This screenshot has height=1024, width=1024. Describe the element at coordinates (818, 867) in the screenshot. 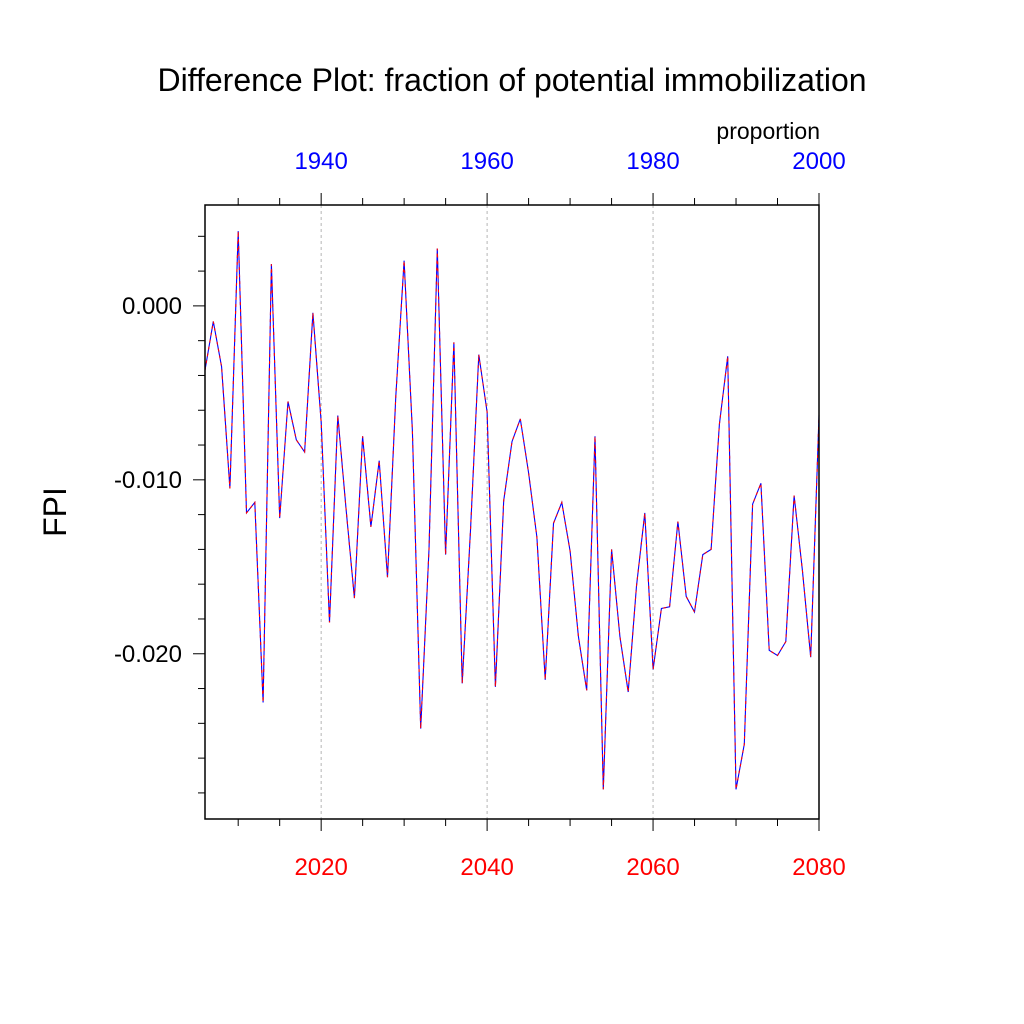

I see `x-bottom-tick-label: 2080` at that location.